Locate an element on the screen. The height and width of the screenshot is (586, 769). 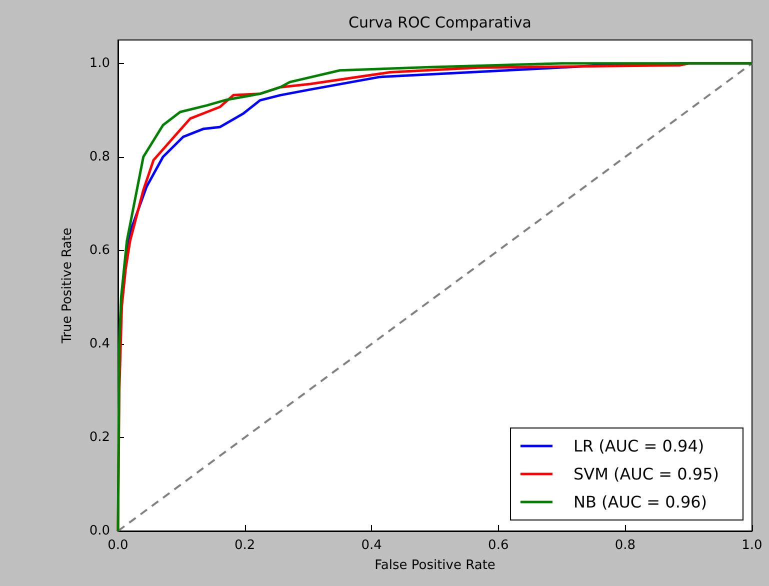
y-tick-label: 0.2 is located at coordinates (99, 437).